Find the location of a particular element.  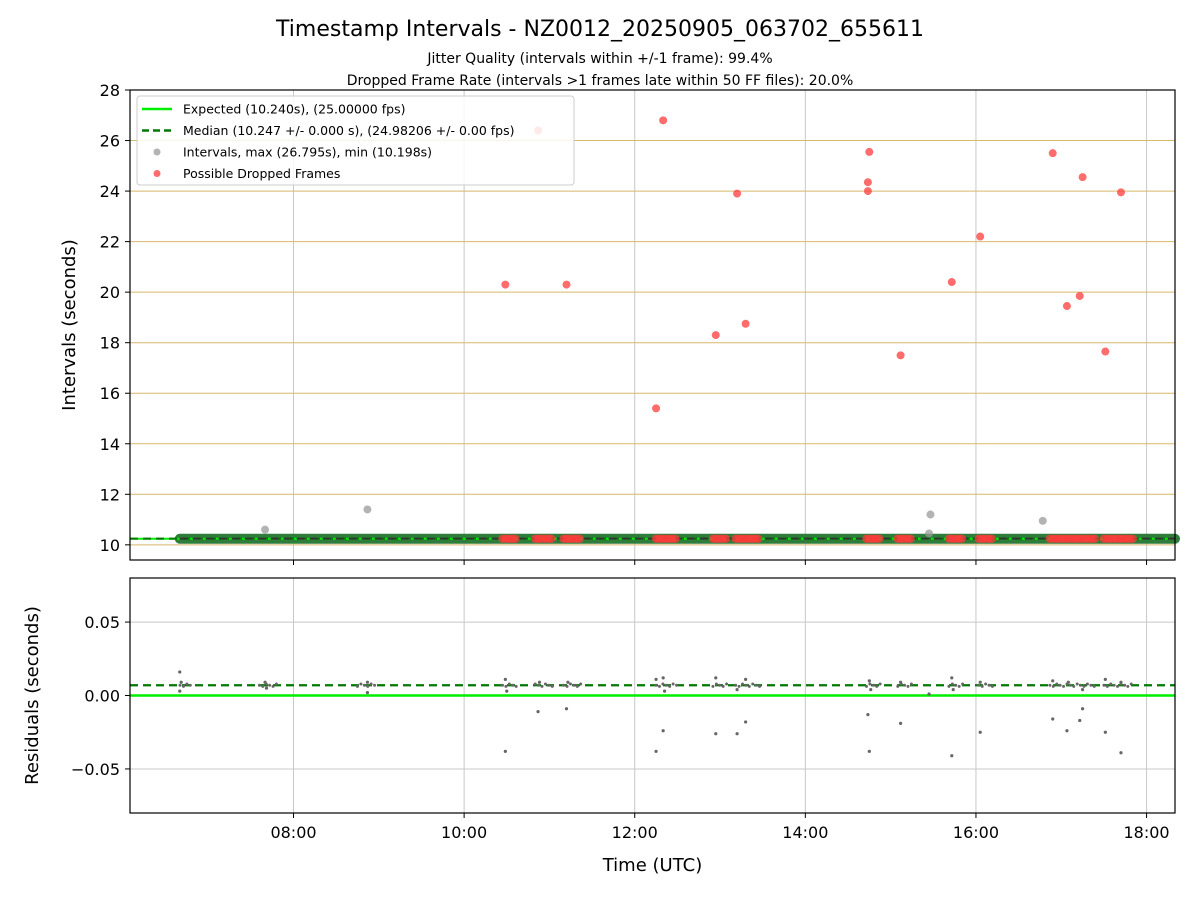

residuals-x-tick-label: 08:00 is located at coordinates (293, 832).